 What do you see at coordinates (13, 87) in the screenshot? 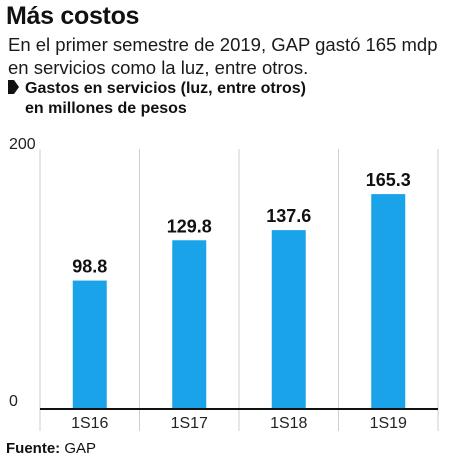
I see `arrow-marker-icon` at bounding box center [13, 87].